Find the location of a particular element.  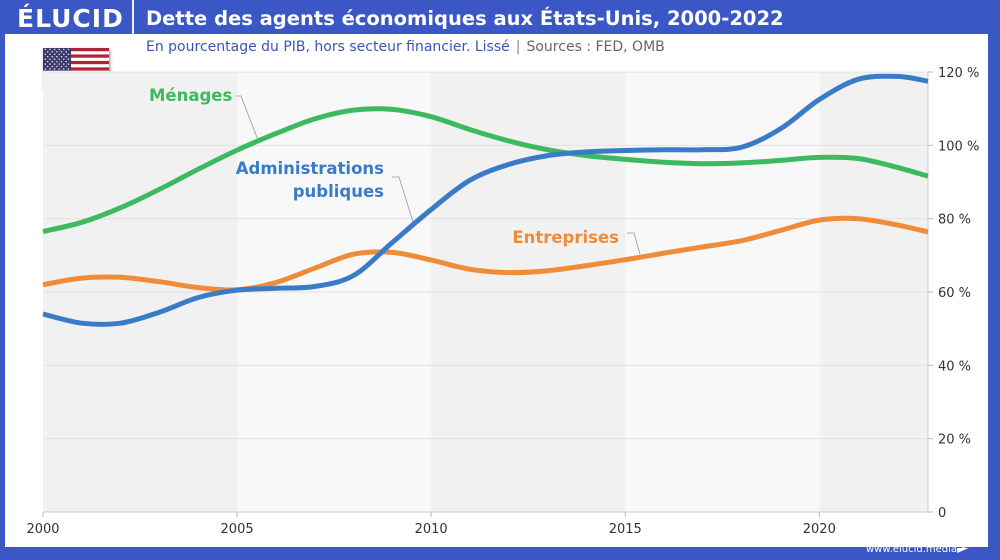

elucid-mark-icon is located at coordinates (968, 546).